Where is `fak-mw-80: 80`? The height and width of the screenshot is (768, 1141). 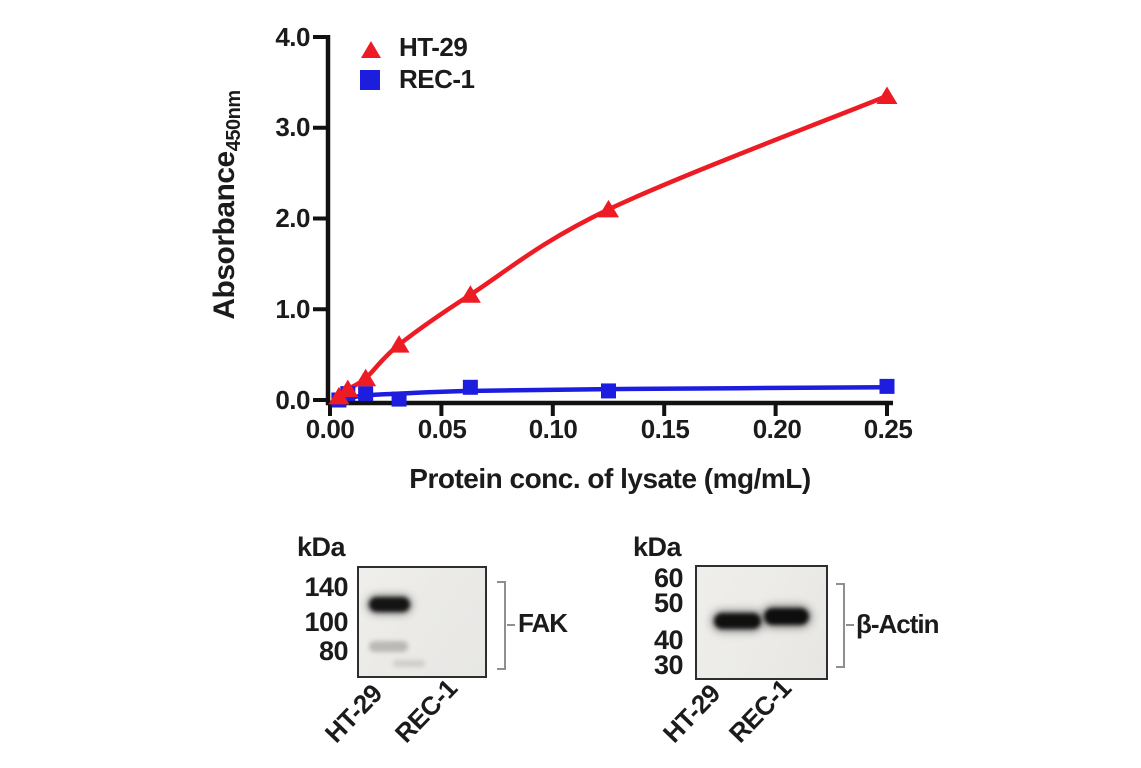 fak-mw-80: 80 is located at coordinates (333, 651).